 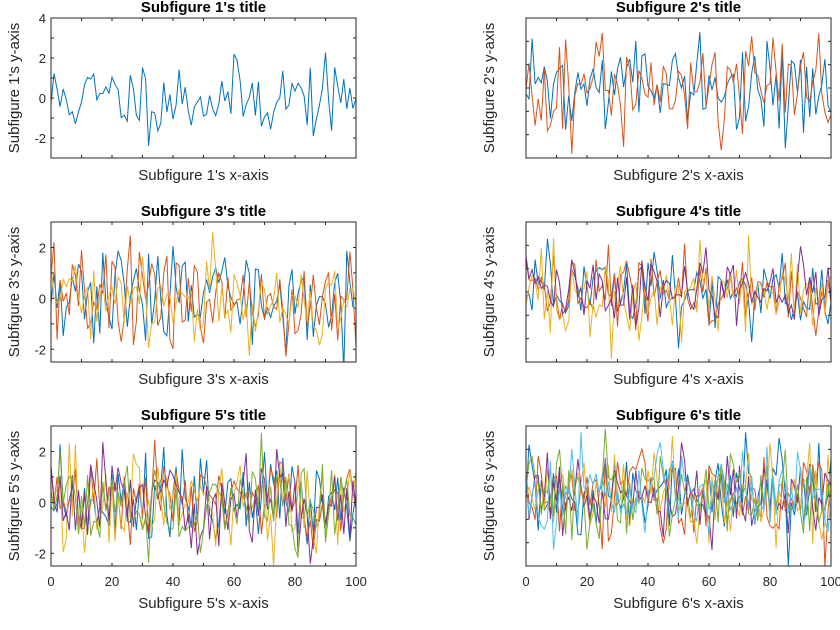 What do you see at coordinates (203, 415) in the screenshot?
I see `subplot-title: Subfigure 5's title` at bounding box center [203, 415].